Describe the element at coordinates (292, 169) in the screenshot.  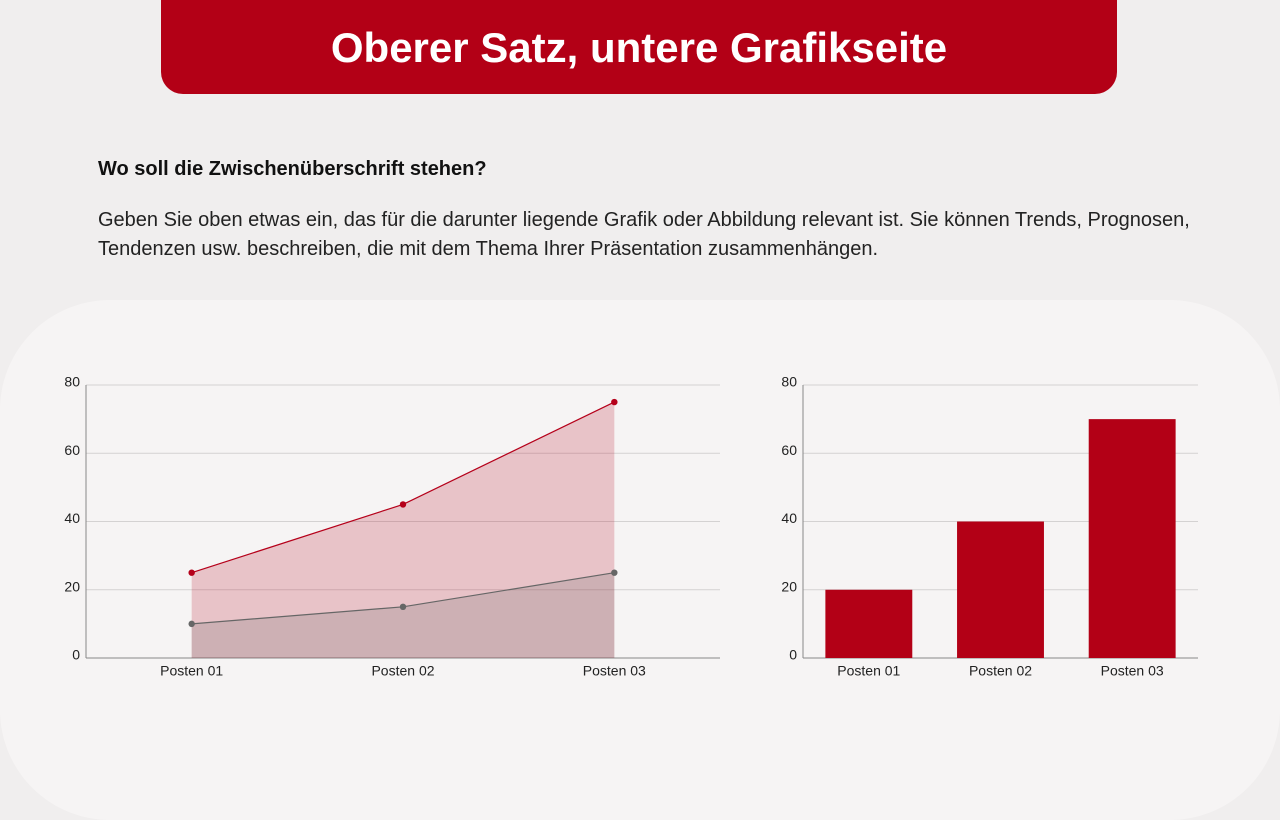
I see `subtitle: Wo soll die Zwischenüberschrift stehen?` at that location.